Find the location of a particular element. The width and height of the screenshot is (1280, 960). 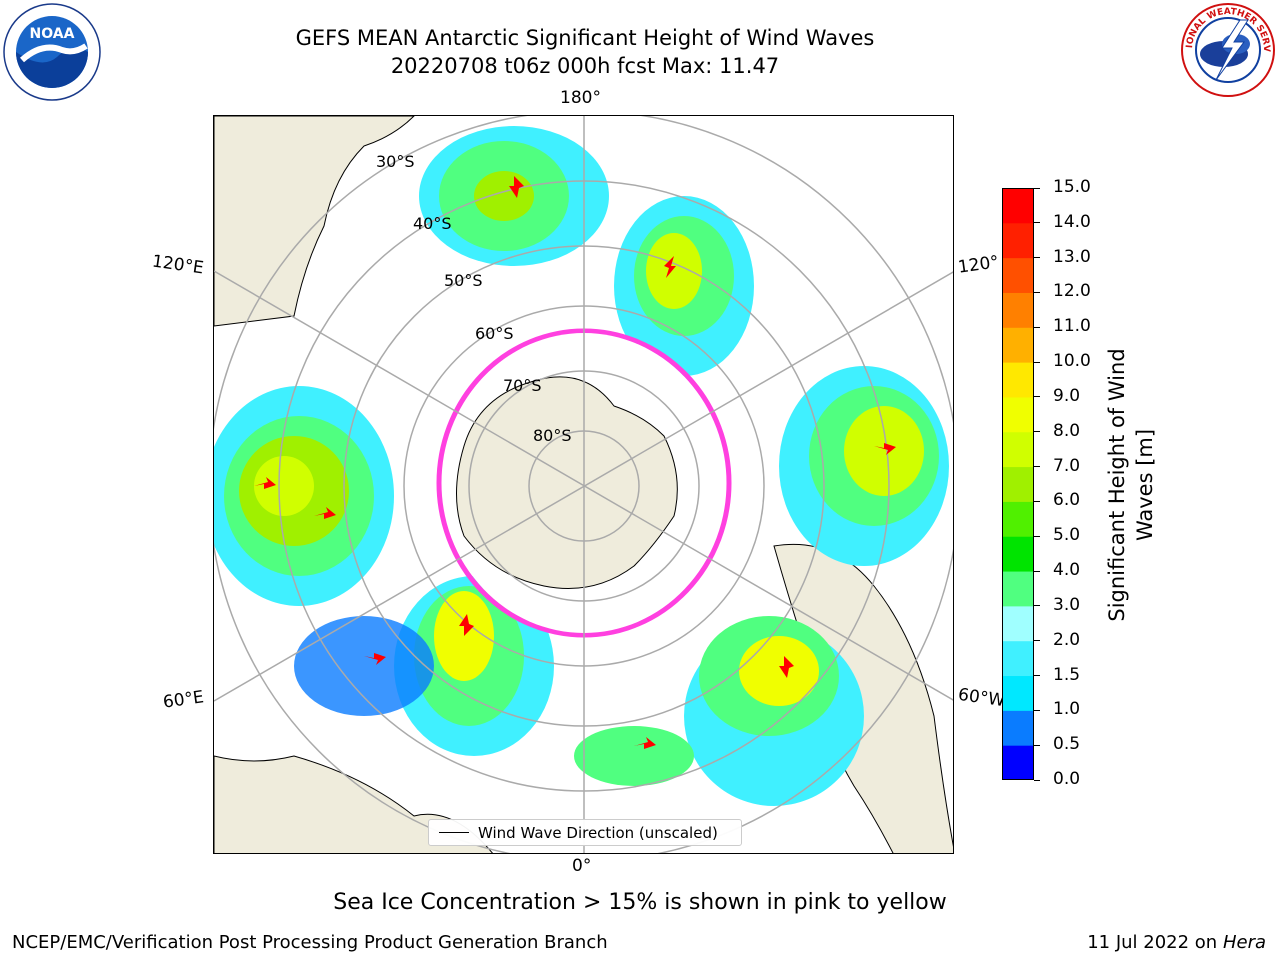

colorbar-tick-label: 5.0 is located at coordinates (1067, 535).